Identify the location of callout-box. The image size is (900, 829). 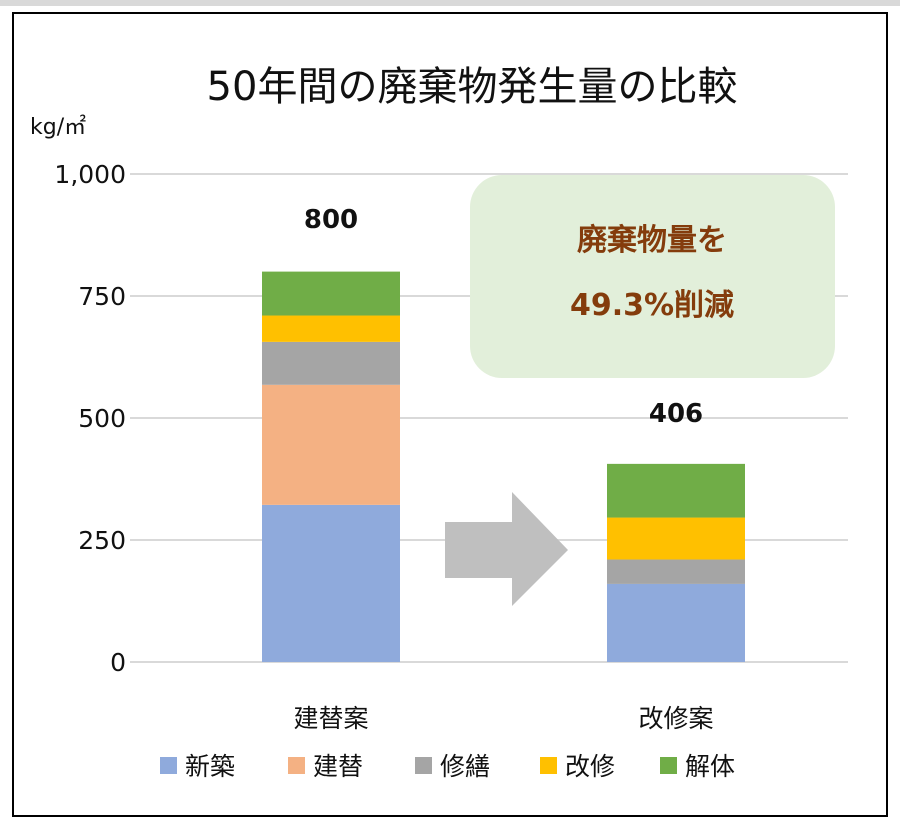
(652, 276).